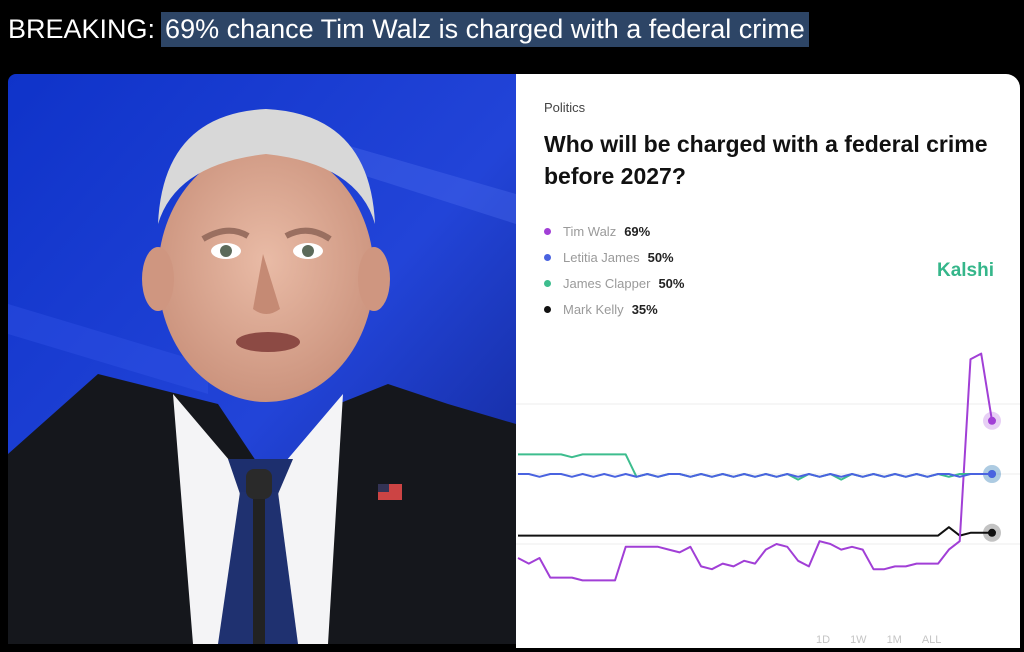 This screenshot has width=1024, height=652. I want to click on headline-prefix: BREAKING:, so click(82, 28).